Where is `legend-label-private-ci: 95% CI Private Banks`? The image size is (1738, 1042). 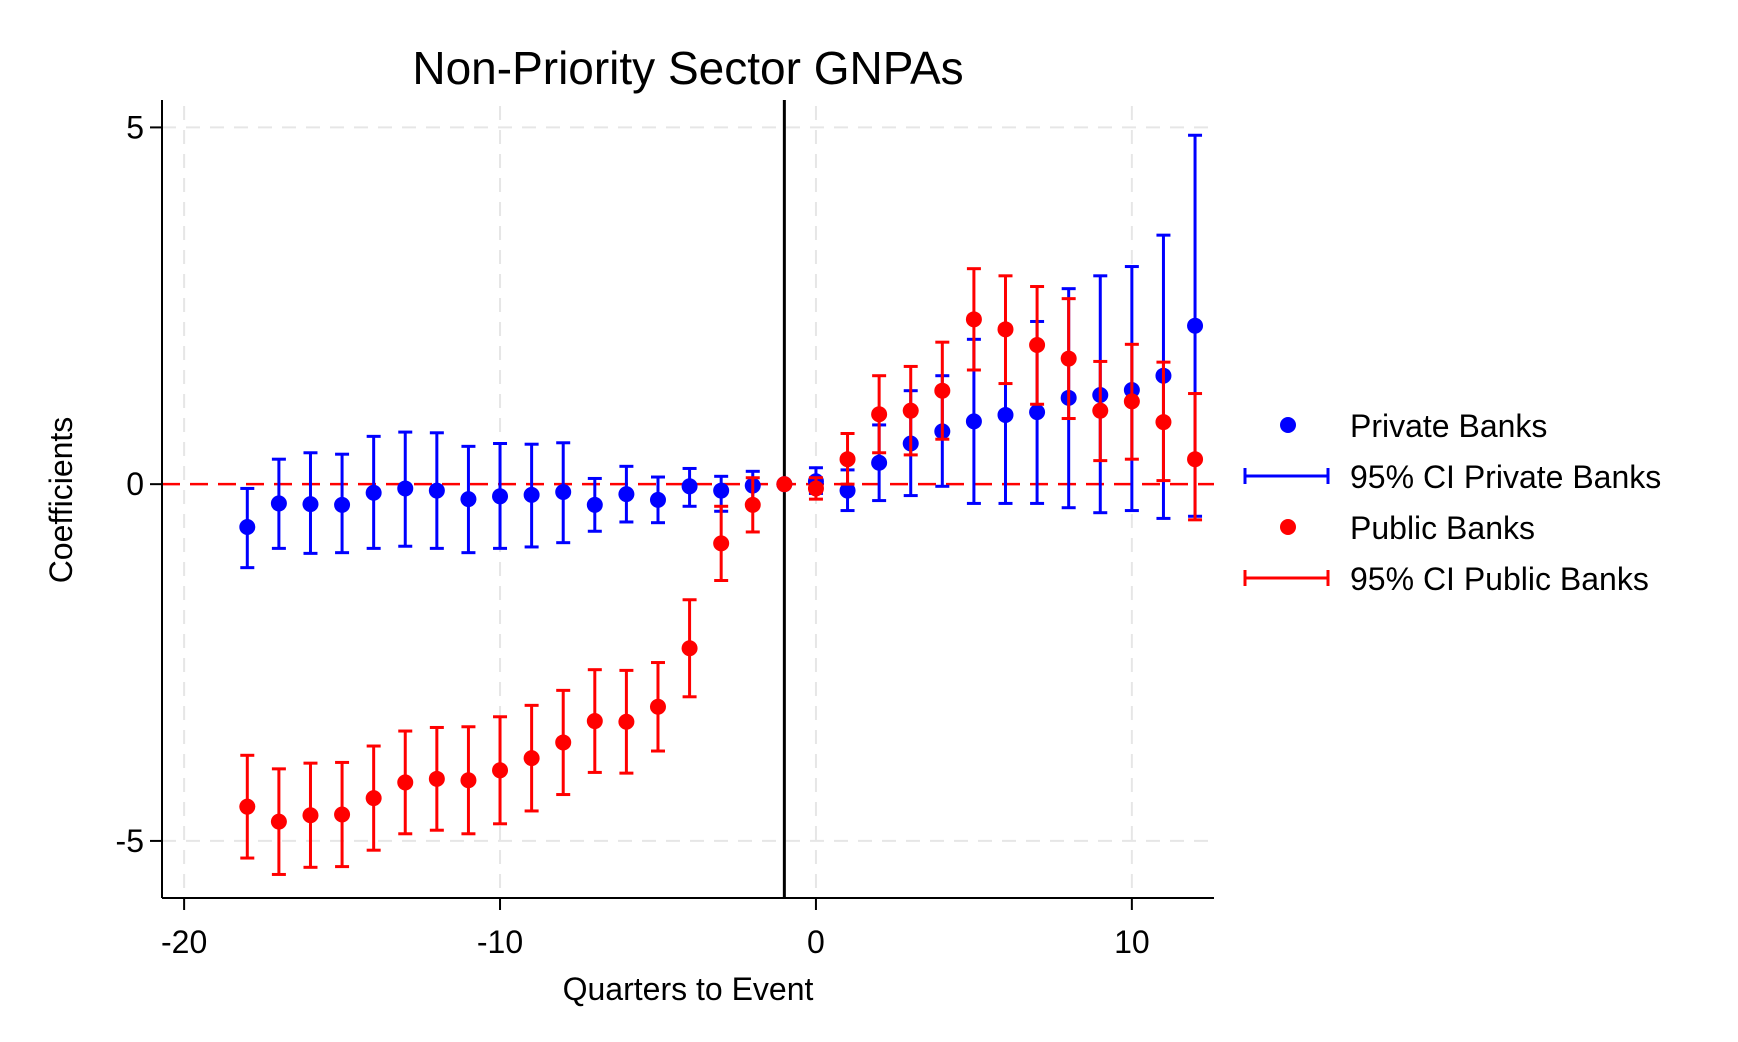 legend-label-private-ci: 95% CI Private Banks is located at coordinates (1505, 477).